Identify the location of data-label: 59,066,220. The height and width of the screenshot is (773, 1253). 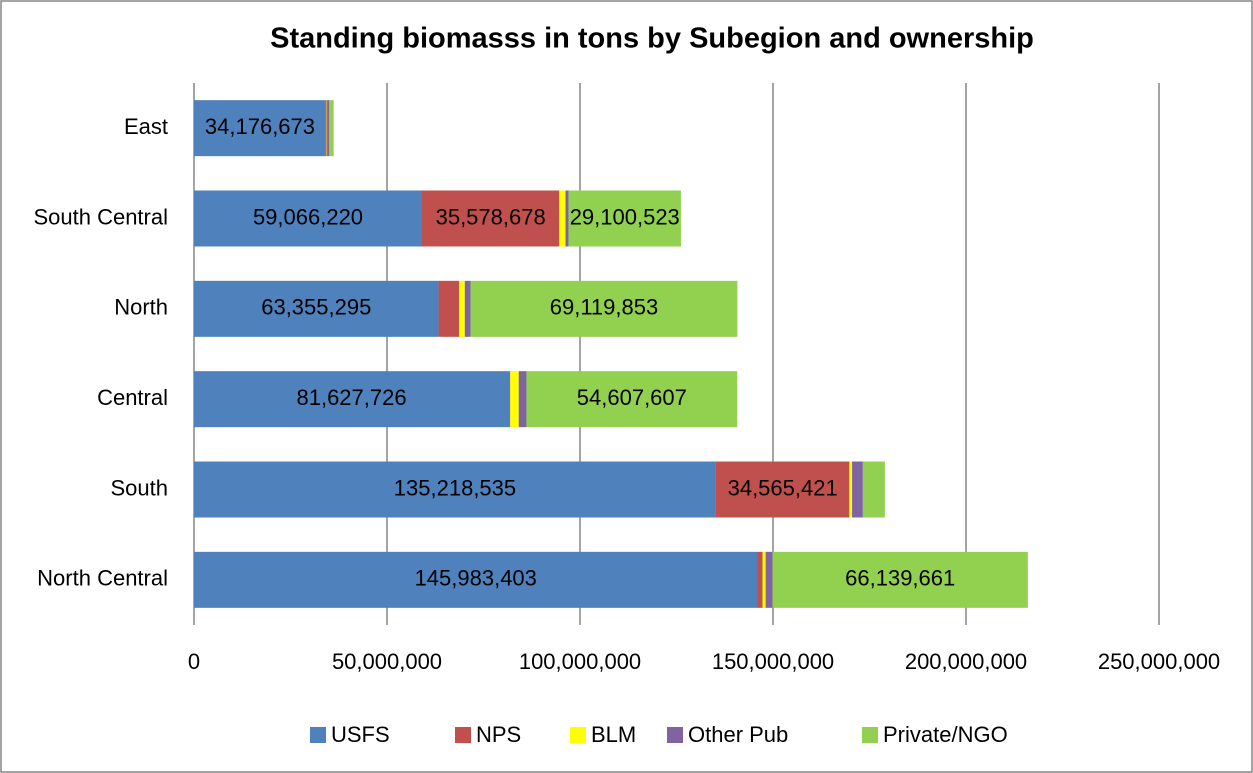
(308, 216).